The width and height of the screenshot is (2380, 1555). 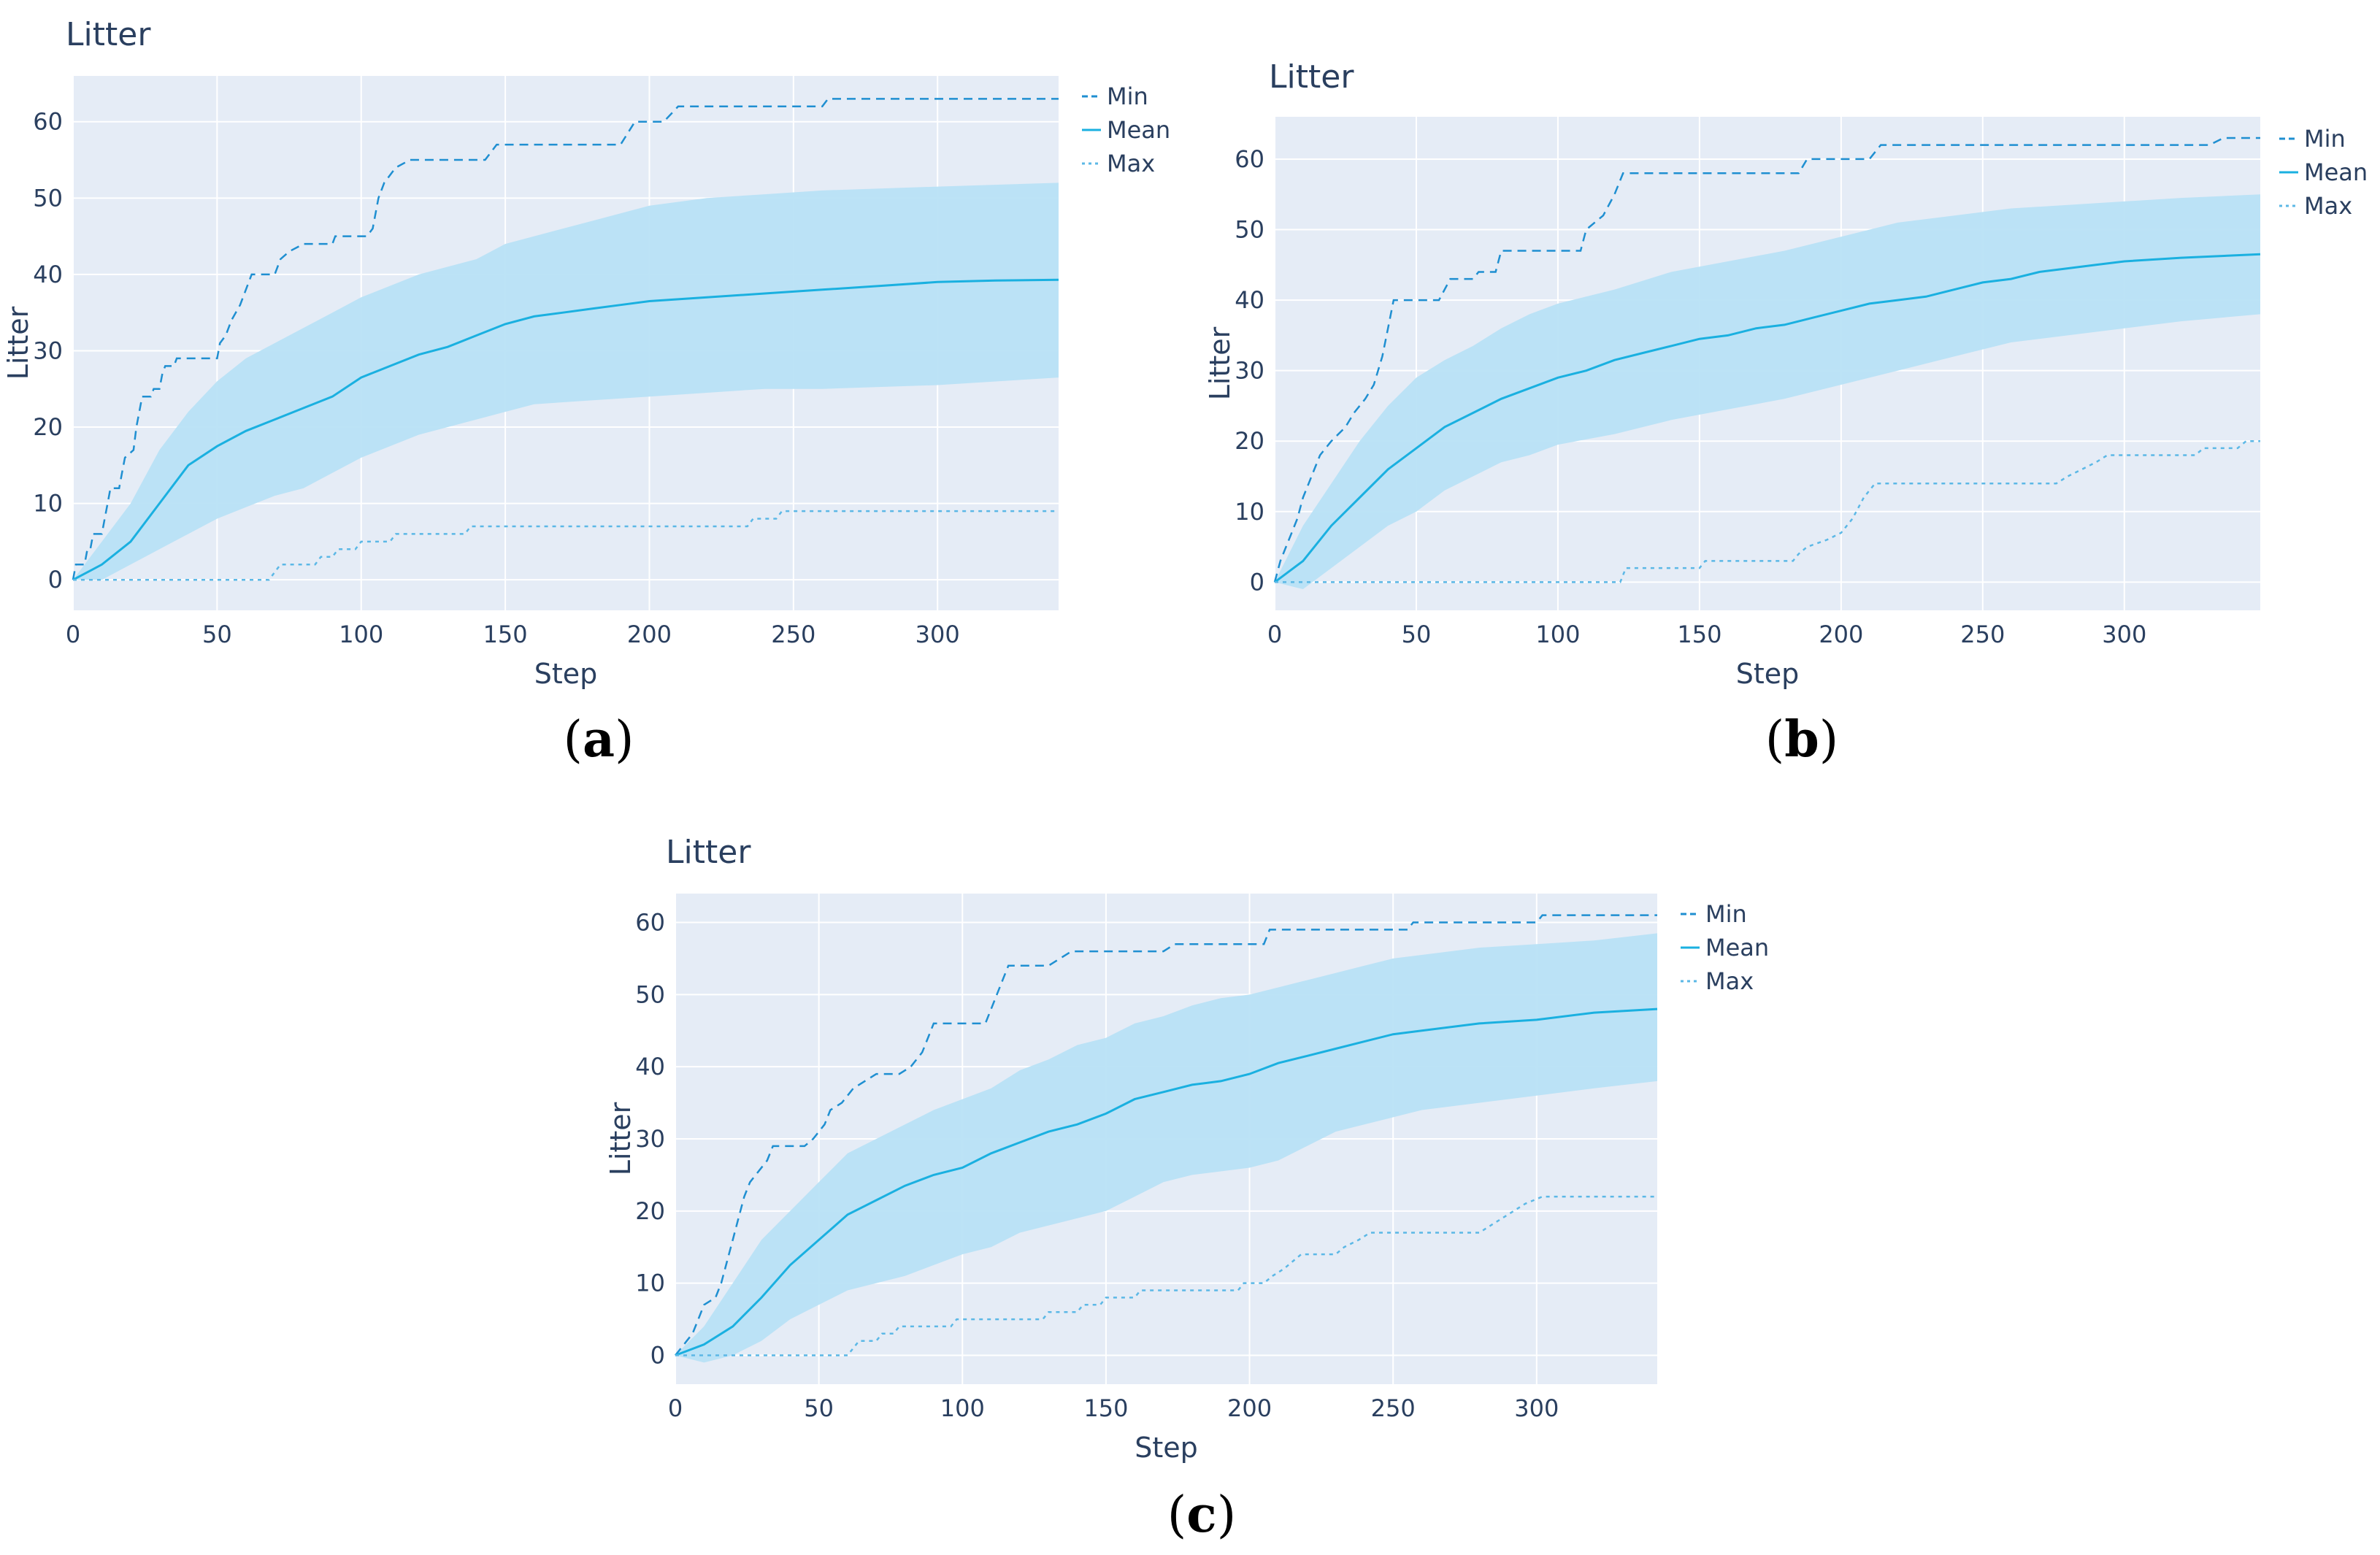 What do you see at coordinates (2336, 172) in the screenshot?
I see `legend-label-mean-b: Mean` at bounding box center [2336, 172].